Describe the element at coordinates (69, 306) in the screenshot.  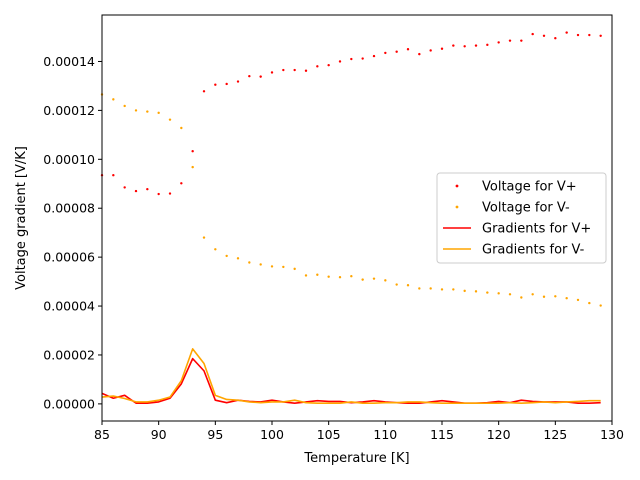
I see `y-tick-label: 0.00004` at that location.